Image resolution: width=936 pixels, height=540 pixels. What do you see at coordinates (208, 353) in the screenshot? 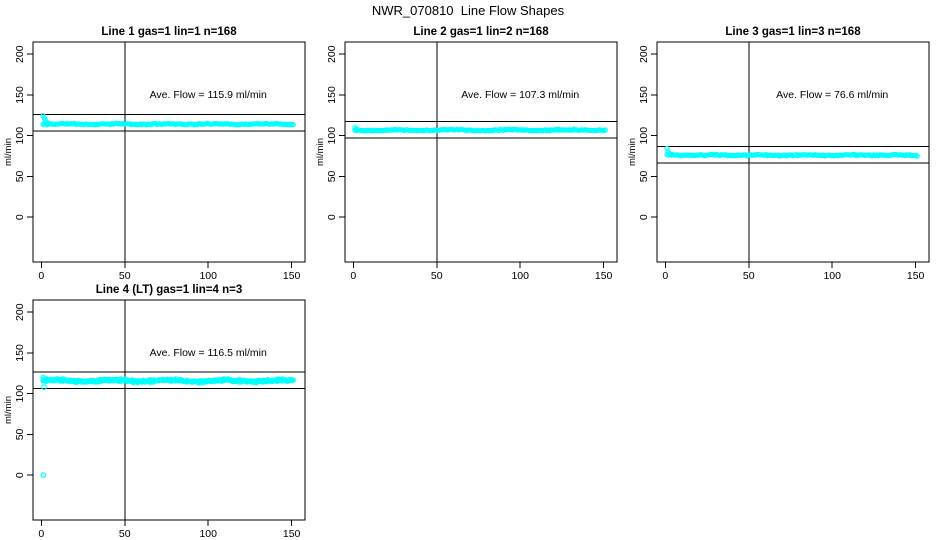
I see `avg-flow-annotation: Ave. Flow = 116.5 ml/min` at bounding box center [208, 353].